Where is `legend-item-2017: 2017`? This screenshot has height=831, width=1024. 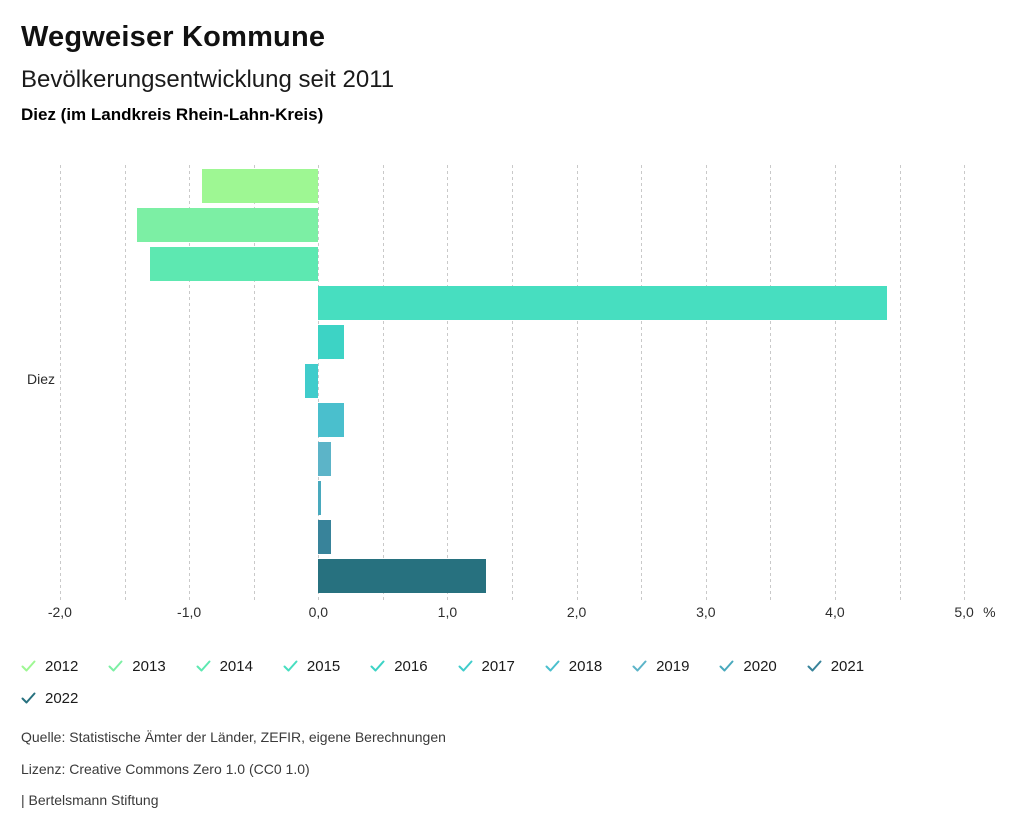 legend-item-2017: 2017 is located at coordinates (486, 666).